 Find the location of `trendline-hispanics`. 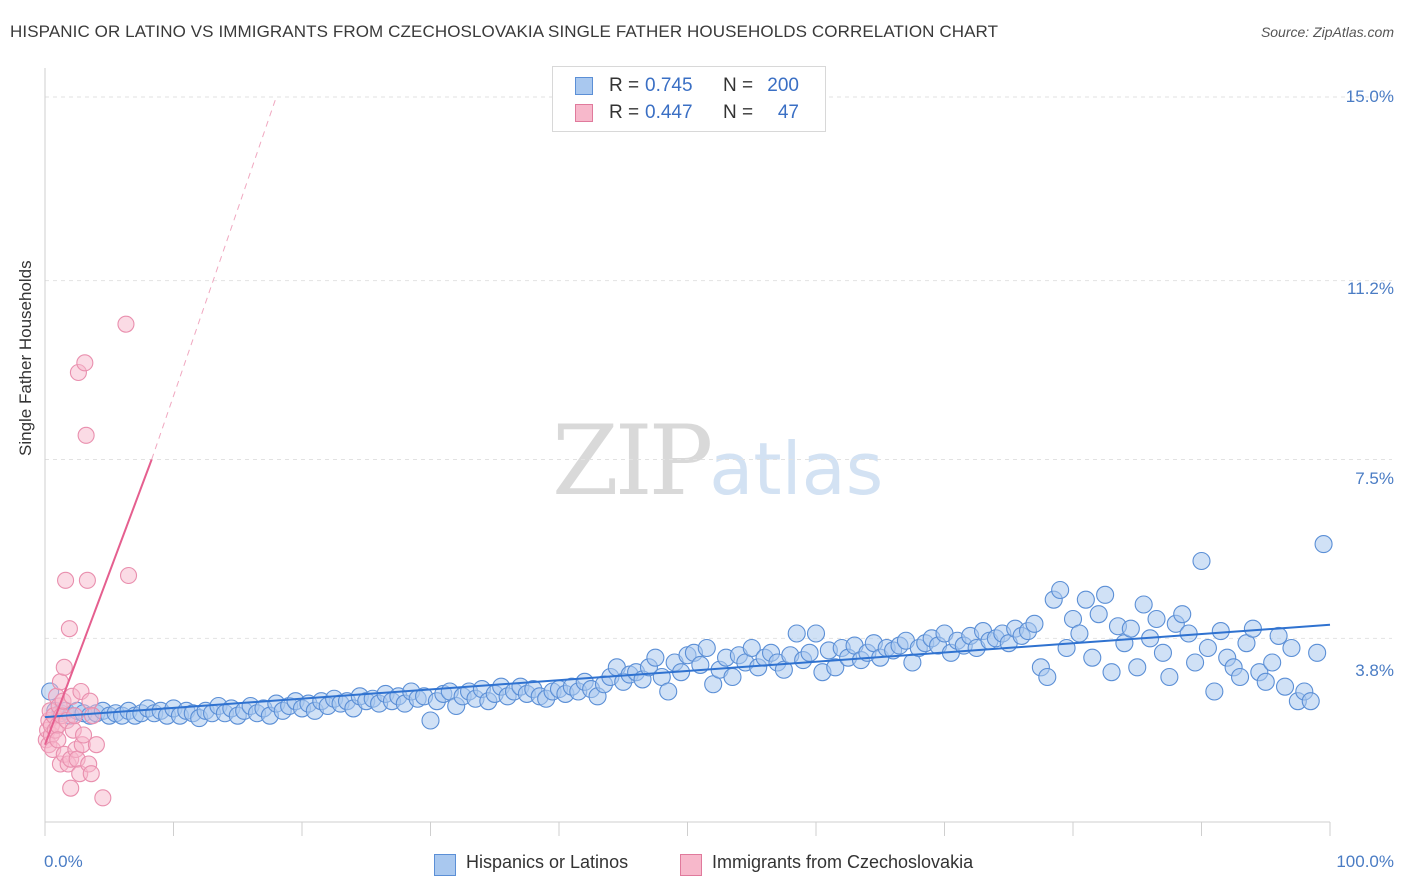

trendline-hispanics is located at coordinates (687, 671).